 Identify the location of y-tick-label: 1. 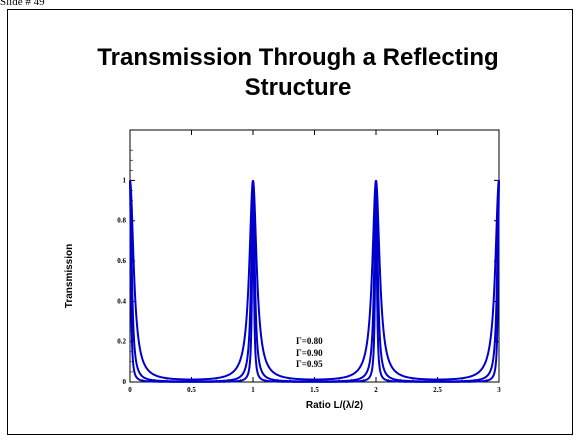
(125, 180).